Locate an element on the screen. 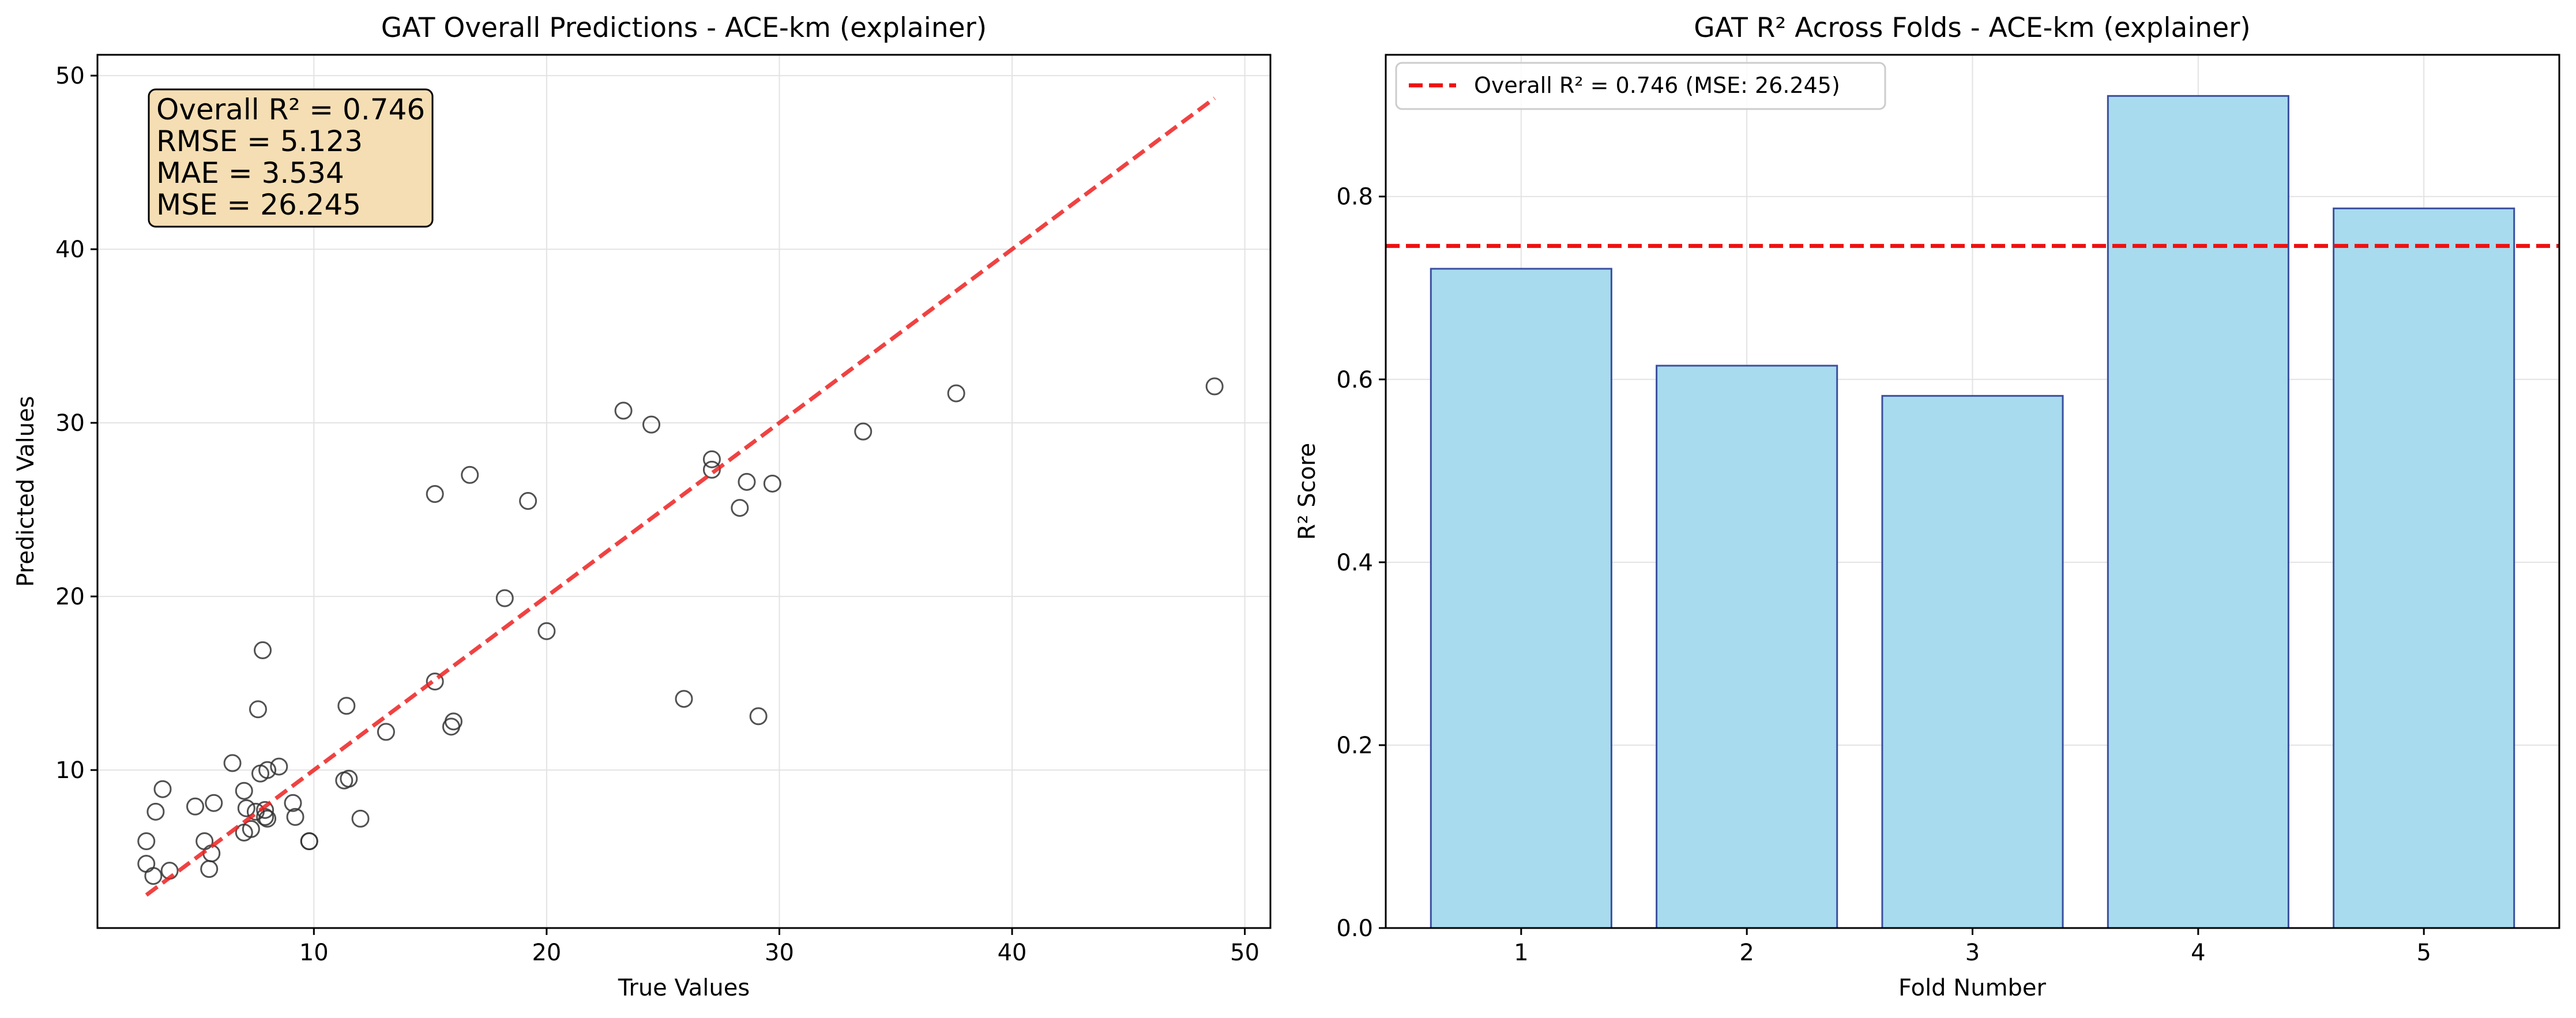 The width and height of the screenshot is (2576, 1018). bar-y-axis-label: R² Score is located at coordinates (1307, 491).